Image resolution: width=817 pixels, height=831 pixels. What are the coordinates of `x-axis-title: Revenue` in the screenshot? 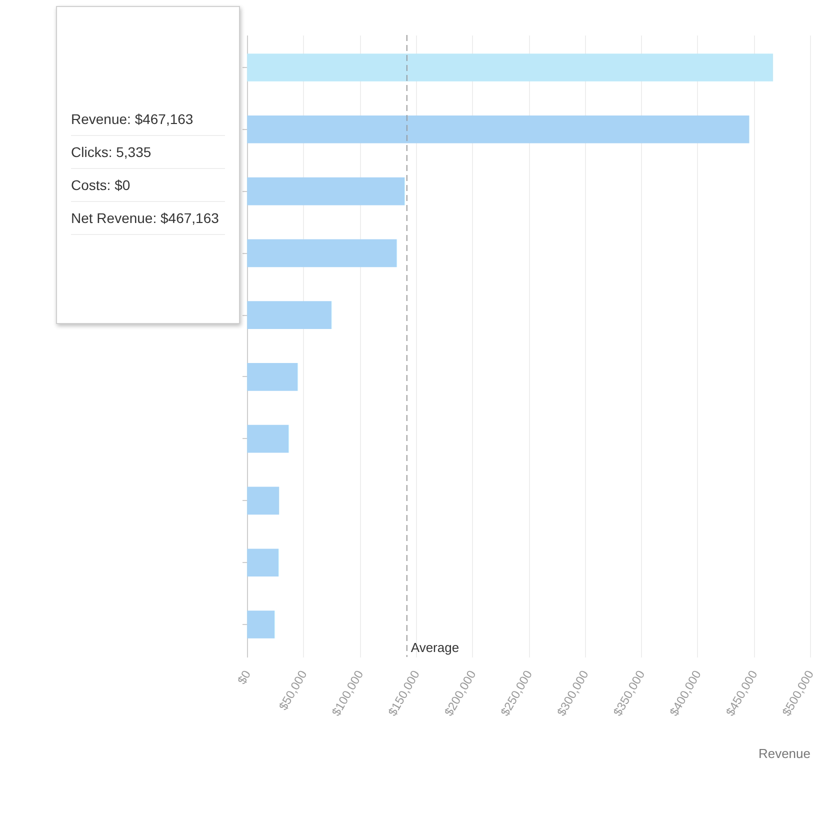 It's located at (784, 753).